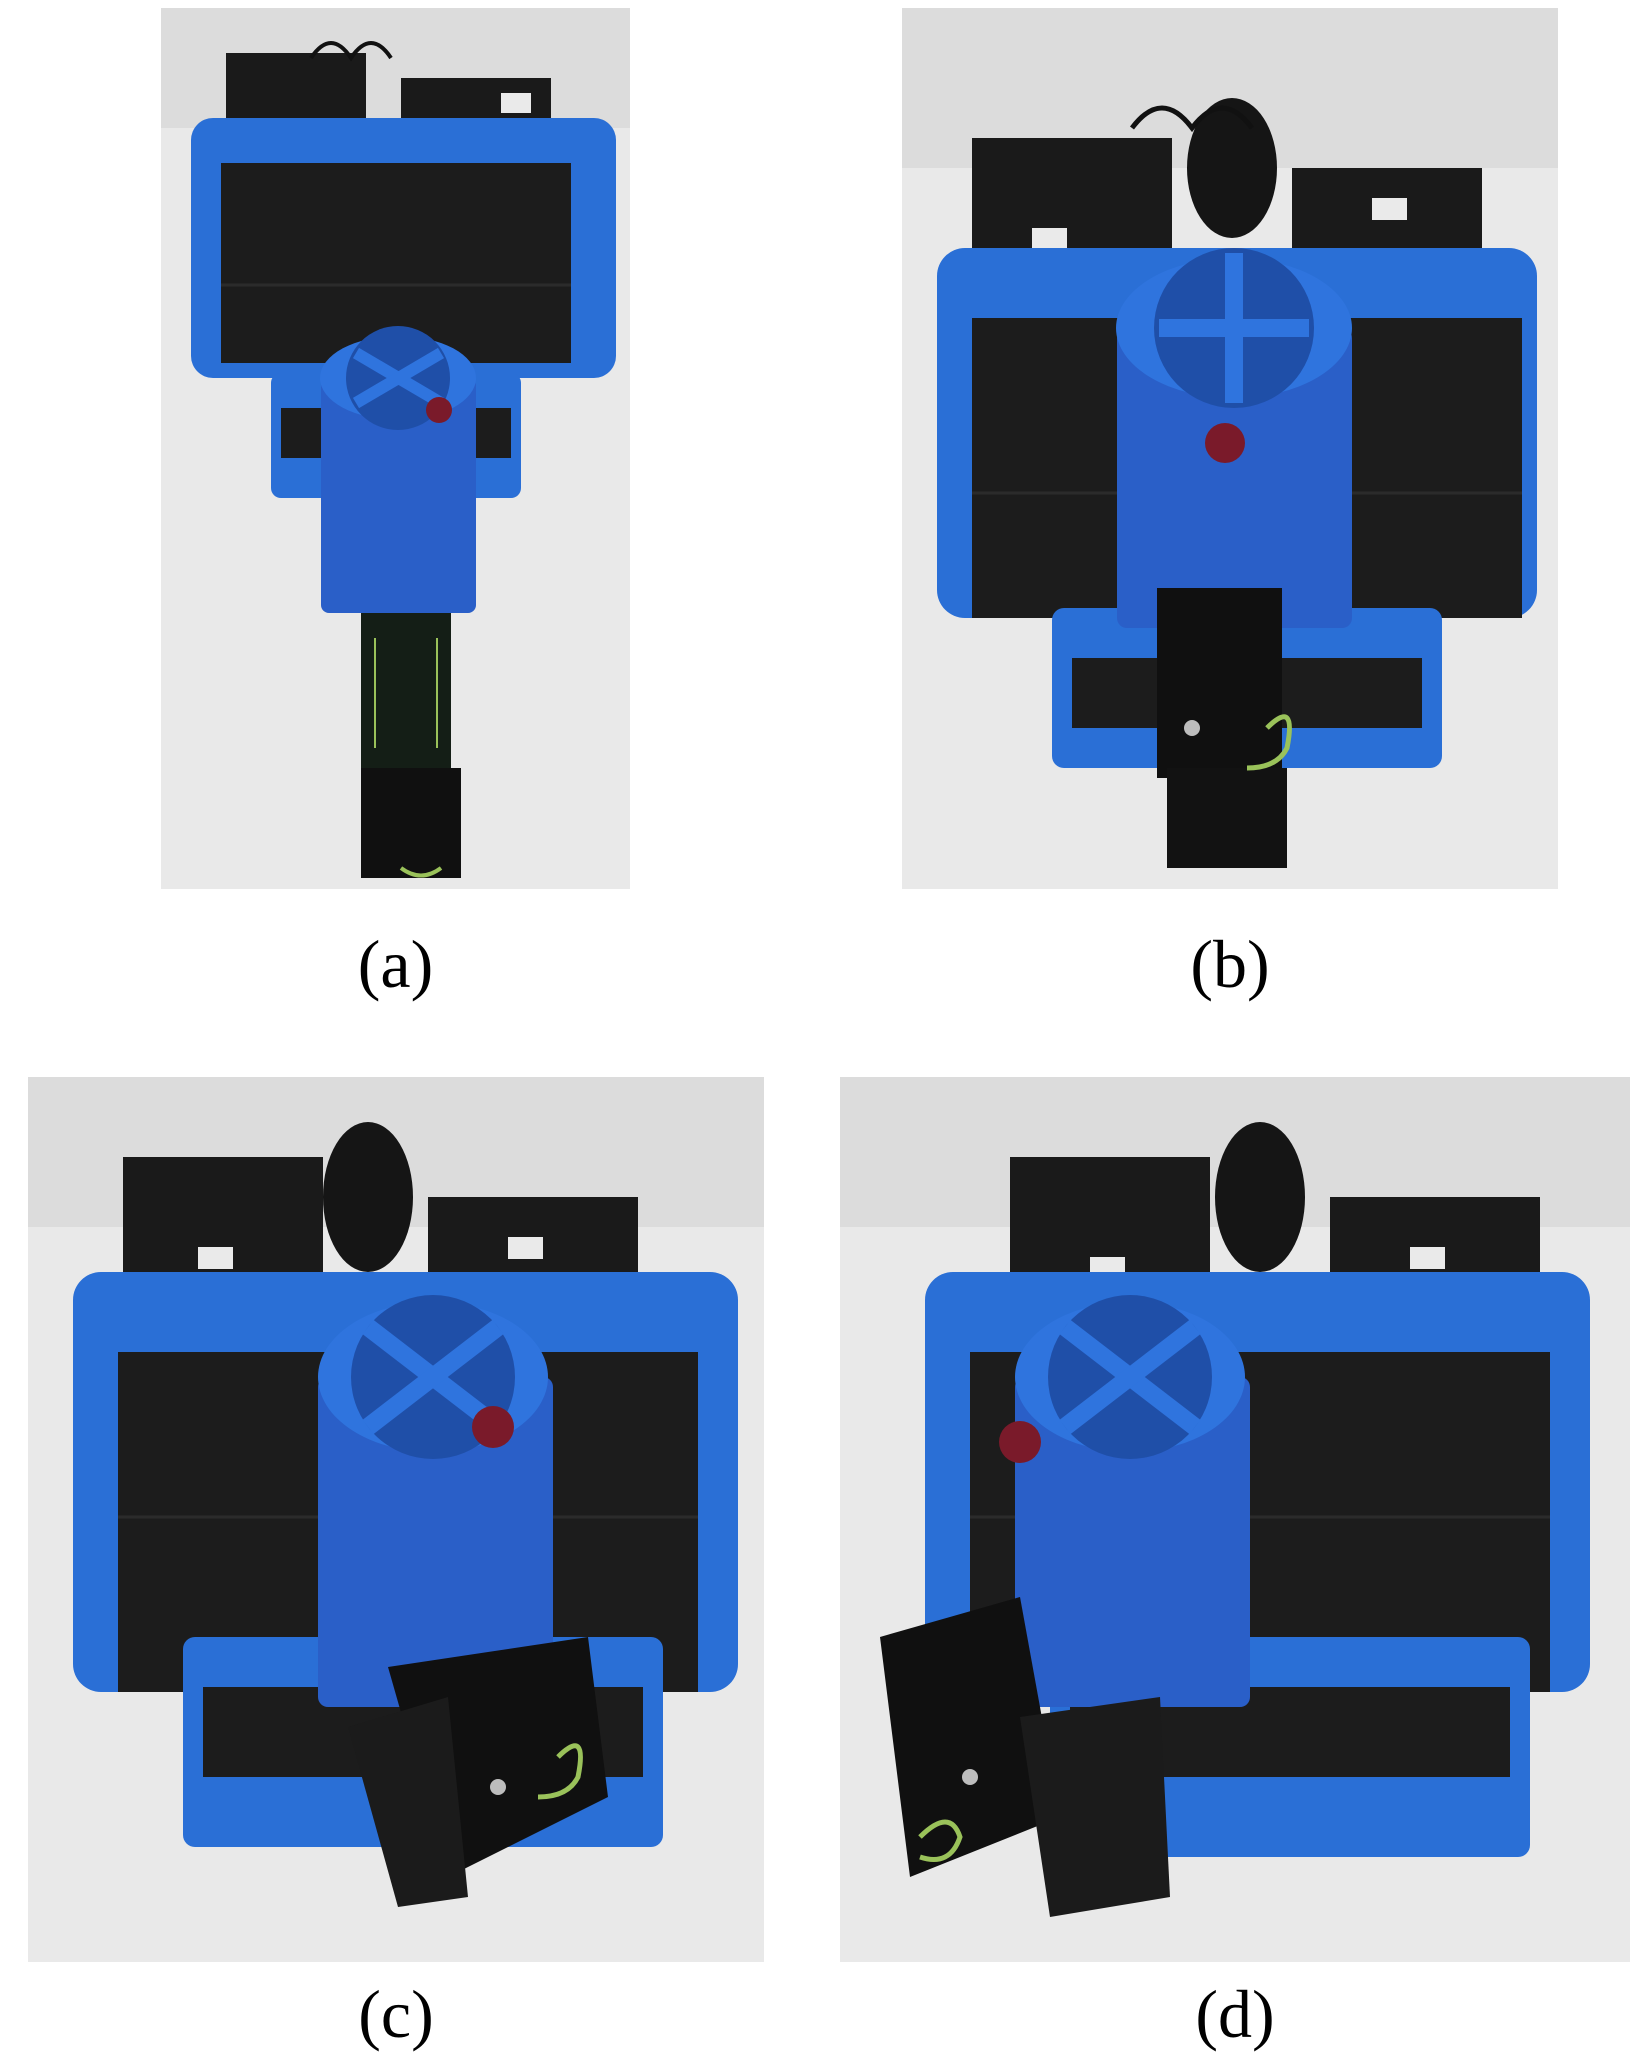 This screenshot has height=2060, width=1648. I want to click on photo-a-graphic, so click(395, 448).